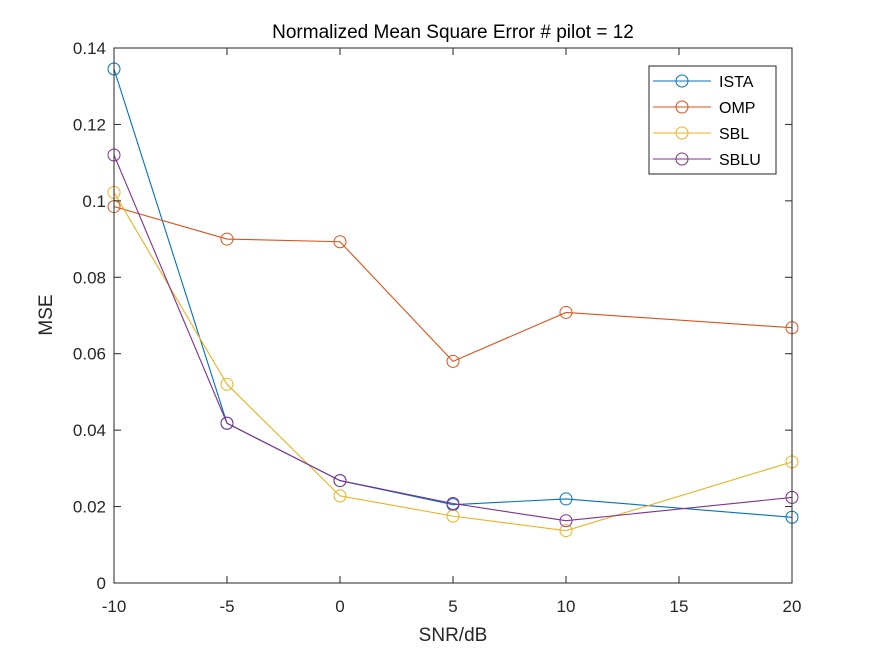 Image resolution: width=875 pixels, height=656 pixels. What do you see at coordinates (682, 133) in the screenshot?
I see `legend-marker-sbl` at bounding box center [682, 133].